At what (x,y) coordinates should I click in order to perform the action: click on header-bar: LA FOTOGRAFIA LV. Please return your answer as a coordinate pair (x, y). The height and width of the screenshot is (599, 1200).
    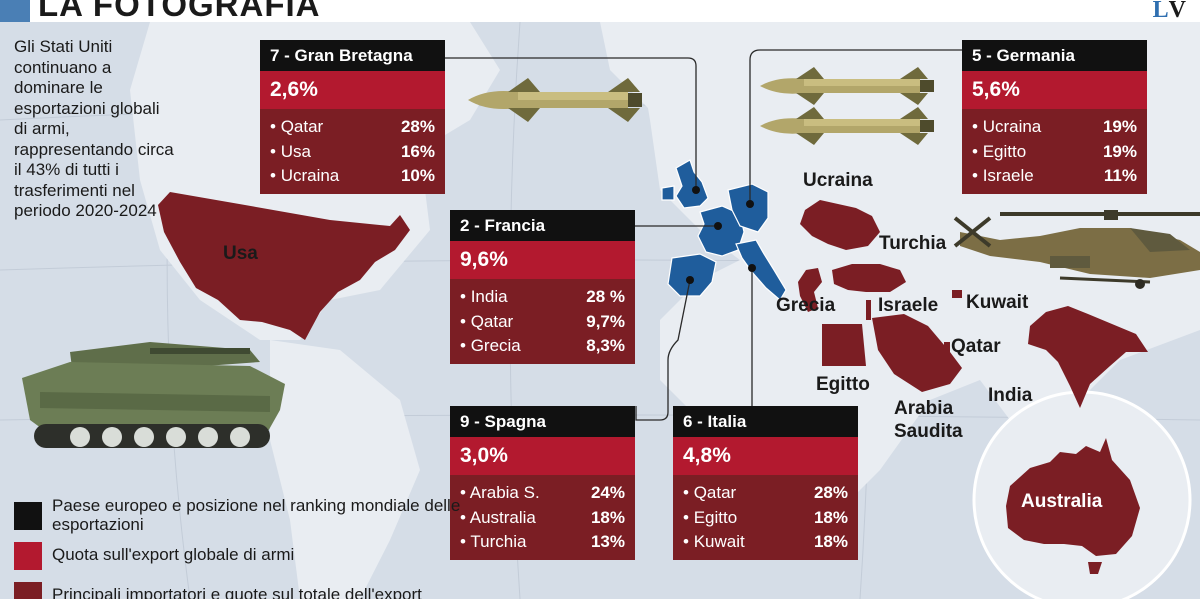
    Looking at the image, I should click on (600, 11).